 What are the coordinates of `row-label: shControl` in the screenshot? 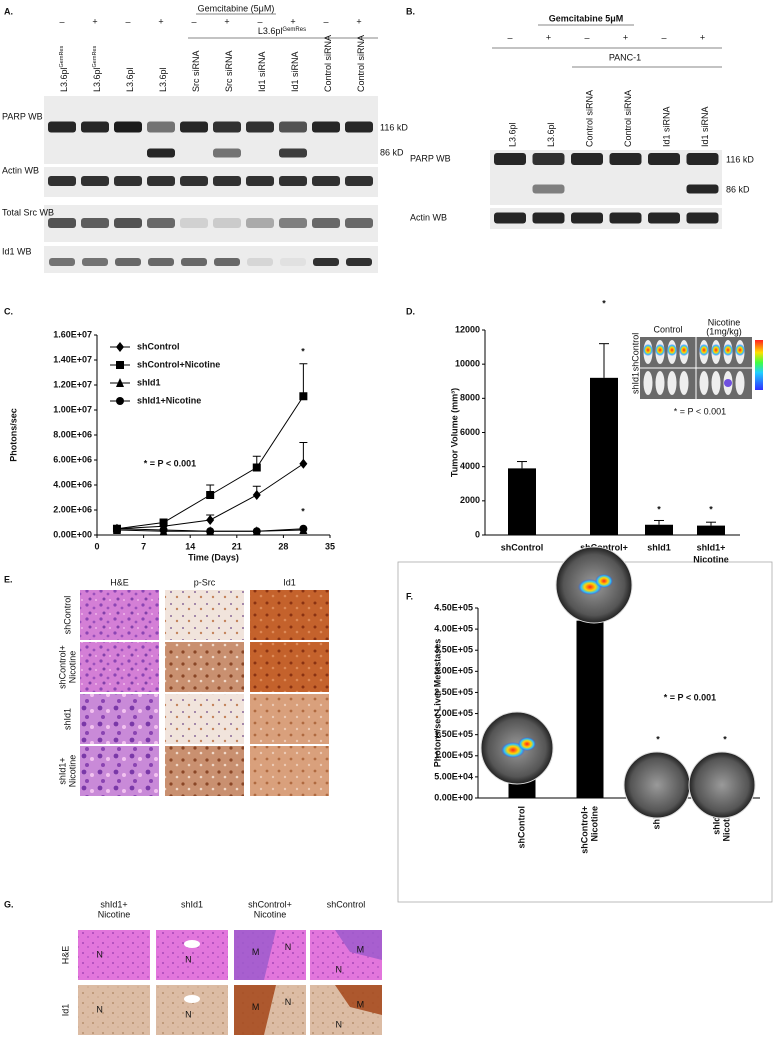 It's located at (67, 615).